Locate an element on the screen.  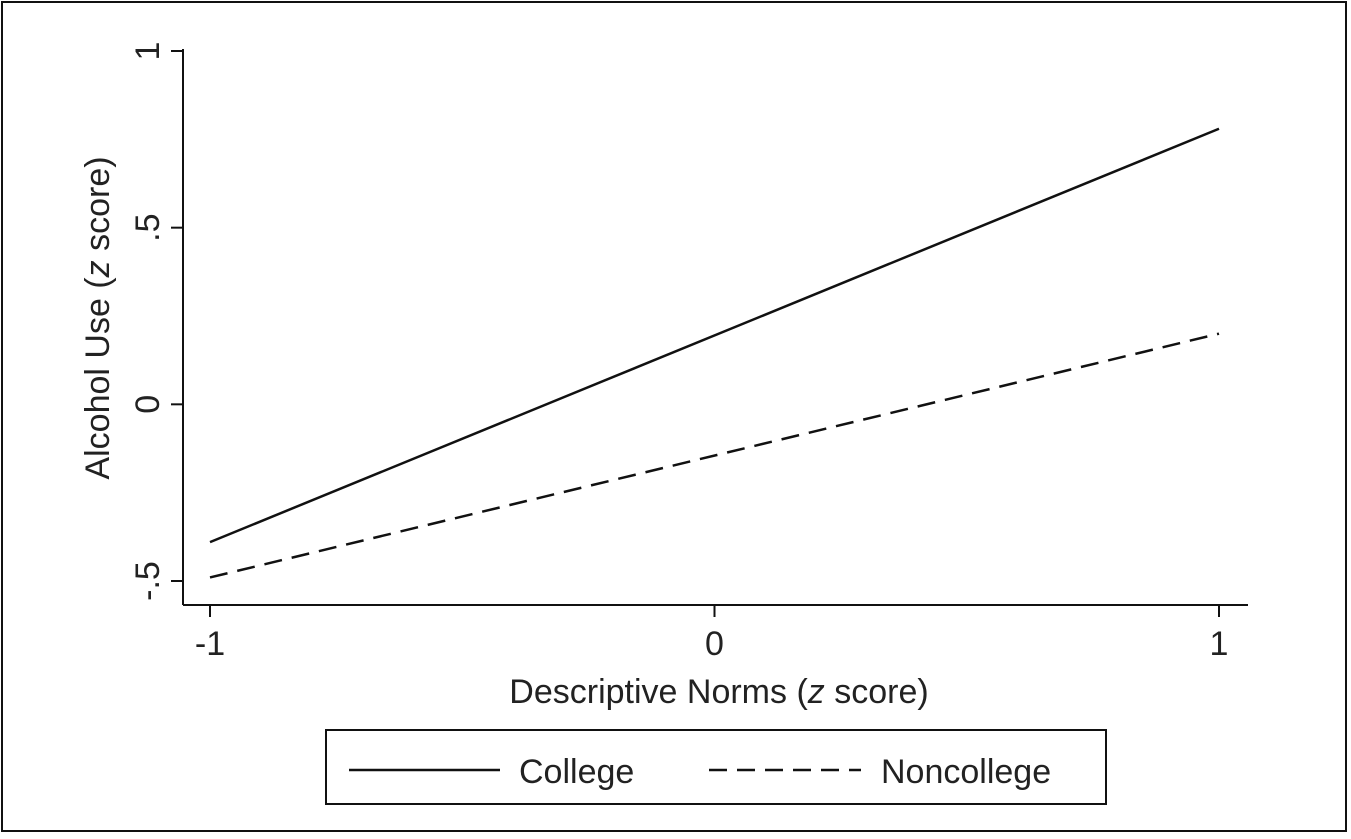
y-axis-label: Alcohol Use (z score) is located at coordinates (98, 317).